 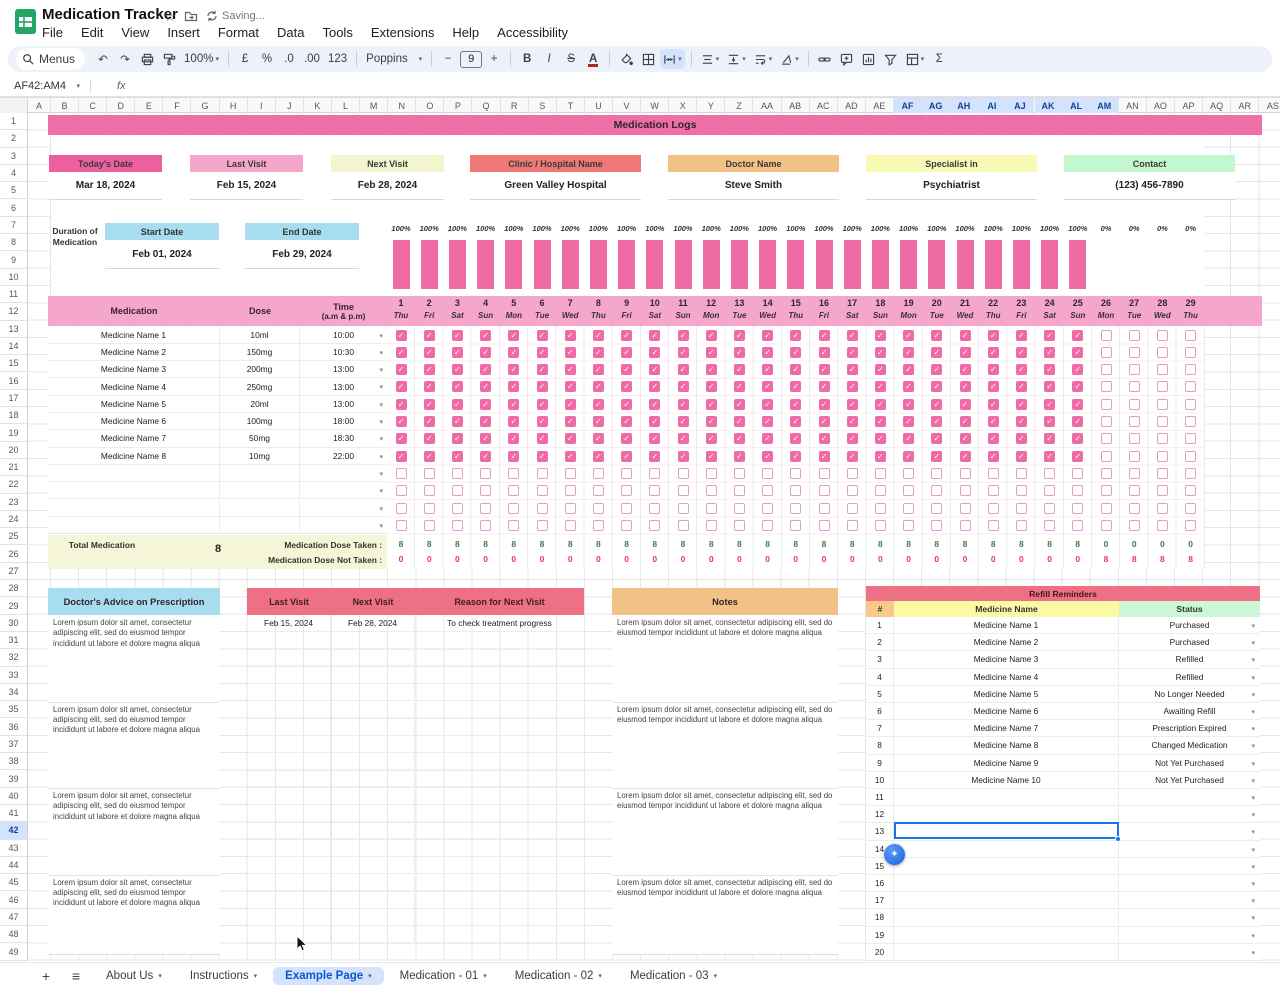 What do you see at coordinates (14, 658) in the screenshot?
I see `row-header-32: 32` at bounding box center [14, 658].